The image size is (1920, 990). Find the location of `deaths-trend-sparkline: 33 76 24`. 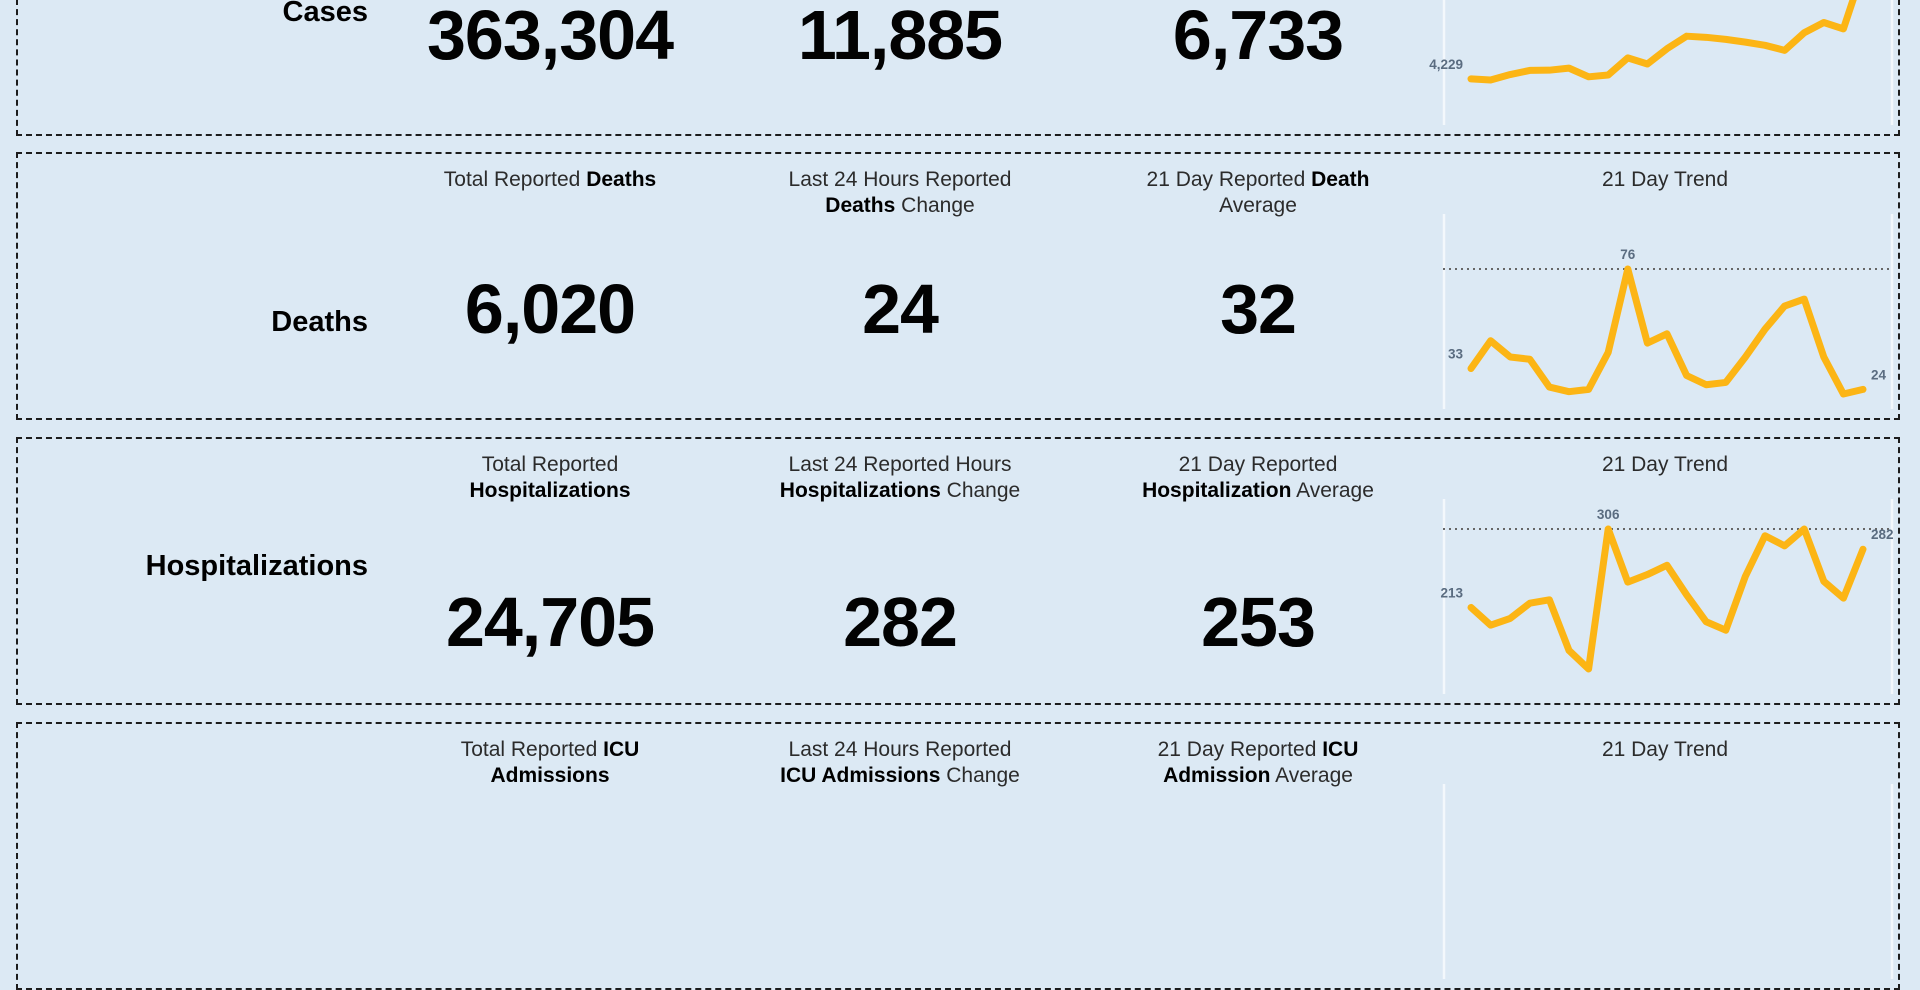

deaths-trend-sparkline: 33 76 24 is located at coordinates (1668, 311).